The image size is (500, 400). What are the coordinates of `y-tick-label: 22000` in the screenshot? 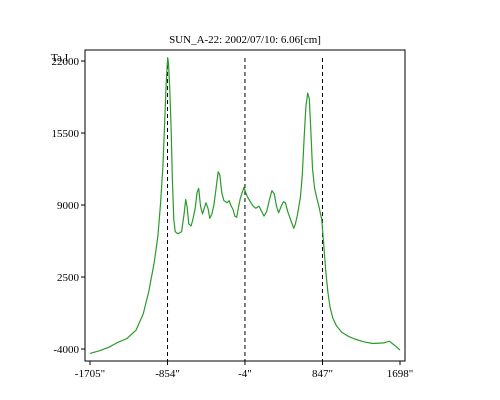 It's located at (66, 62).